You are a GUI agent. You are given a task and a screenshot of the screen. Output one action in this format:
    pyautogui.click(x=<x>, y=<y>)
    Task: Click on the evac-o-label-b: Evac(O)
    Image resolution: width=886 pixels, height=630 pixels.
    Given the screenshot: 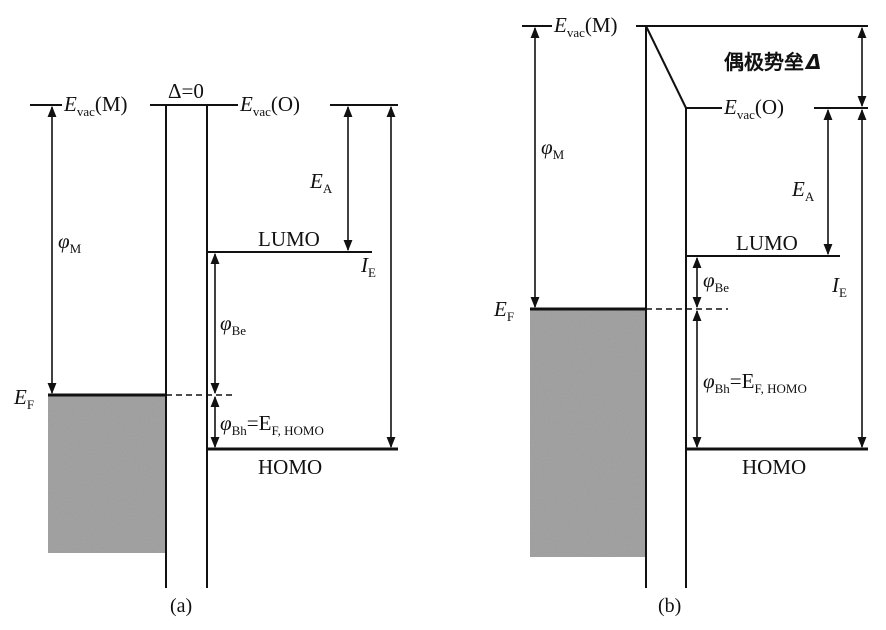 What is the action you would take?
    pyautogui.click(x=753, y=108)
    